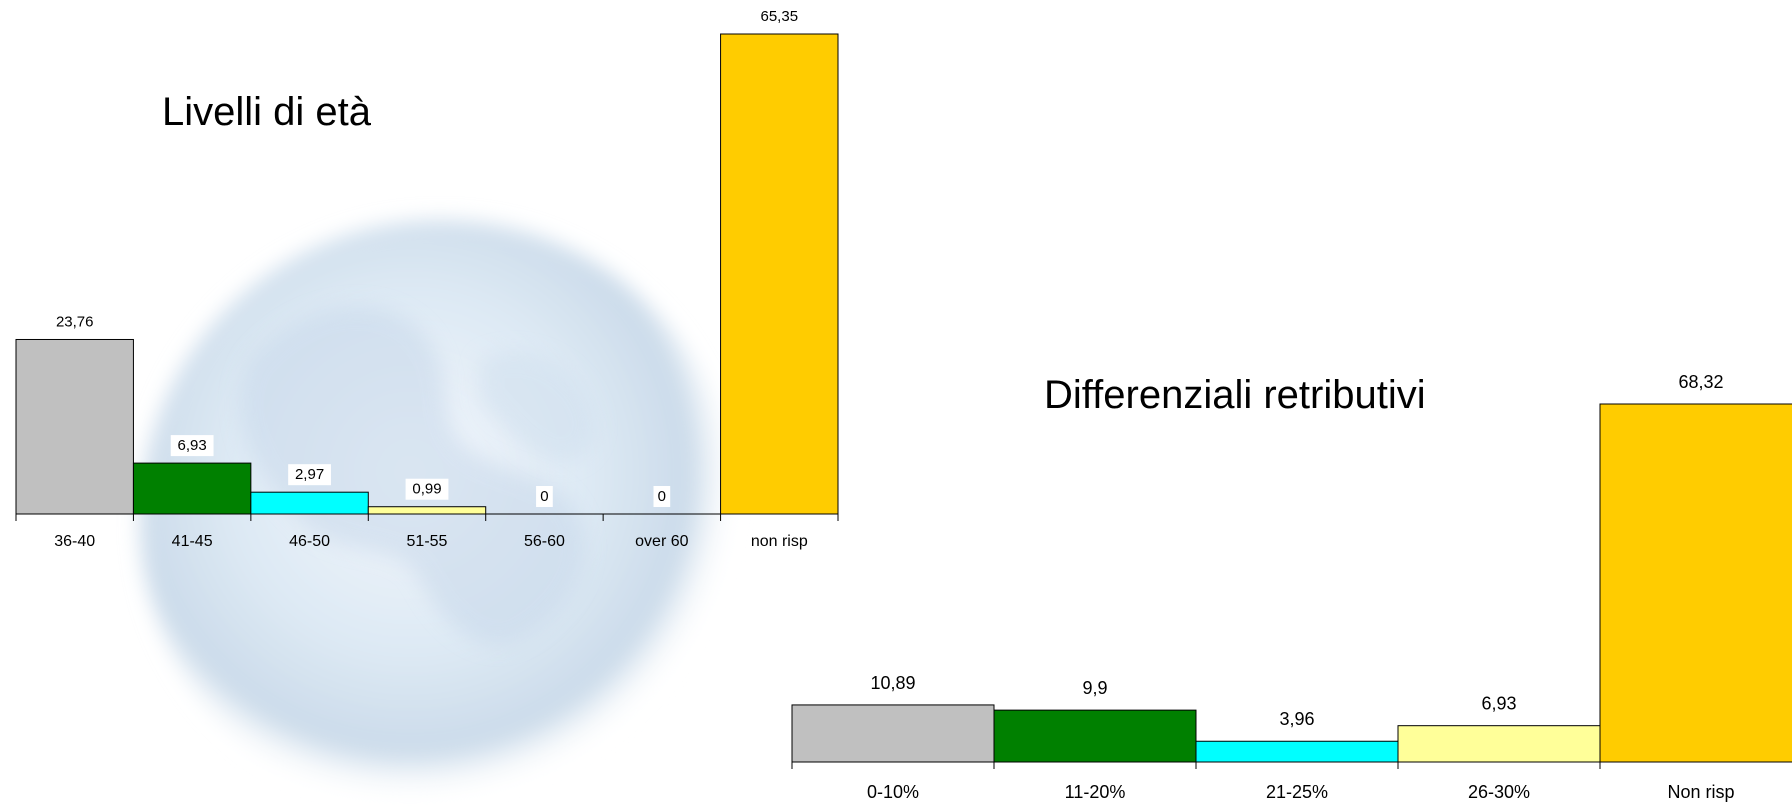 The width and height of the screenshot is (1792, 806). What do you see at coordinates (661, 541) in the screenshot?
I see `x-tick-label: over 60` at bounding box center [661, 541].